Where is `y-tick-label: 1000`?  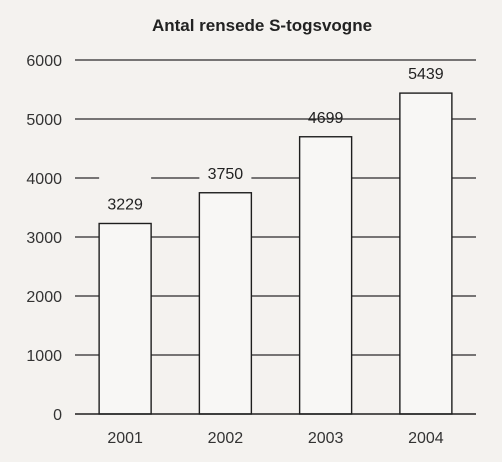
y-tick-label: 1000 is located at coordinates (44, 356).